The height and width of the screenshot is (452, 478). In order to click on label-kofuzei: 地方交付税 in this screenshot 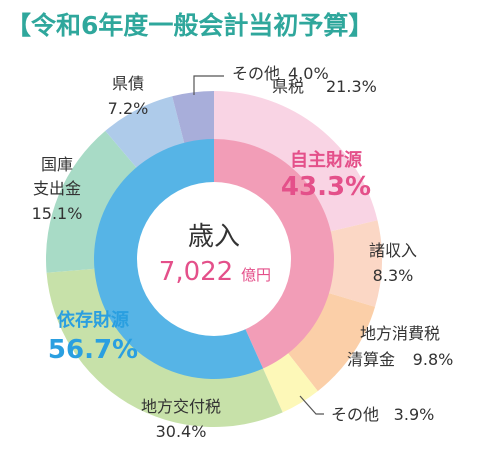, I will do `click(181, 406)`.